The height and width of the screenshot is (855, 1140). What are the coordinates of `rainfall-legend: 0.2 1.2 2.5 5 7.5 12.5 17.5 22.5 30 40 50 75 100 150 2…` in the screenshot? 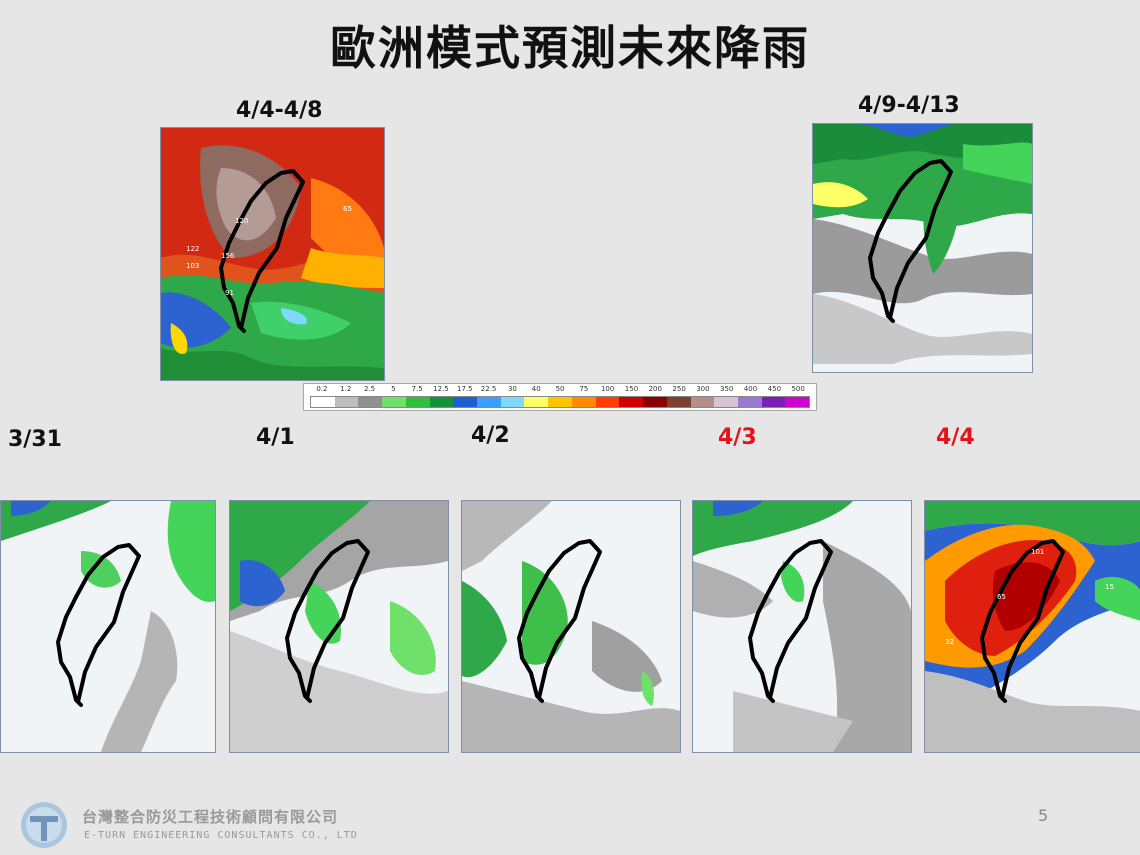 It's located at (560, 397).